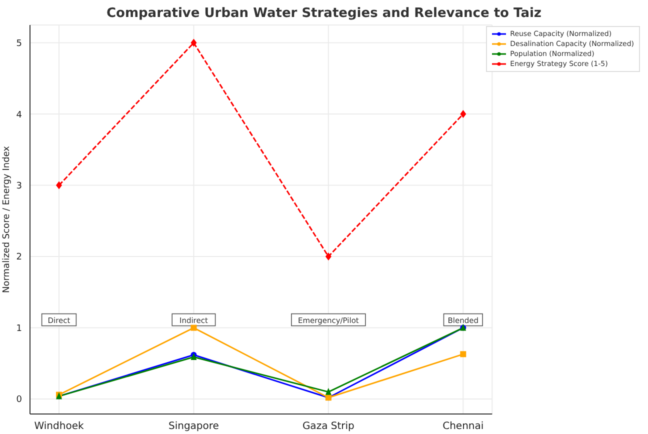 Image resolution: width=648 pixels, height=434 pixels. I want to click on y-tick-label: 4, so click(19, 115).